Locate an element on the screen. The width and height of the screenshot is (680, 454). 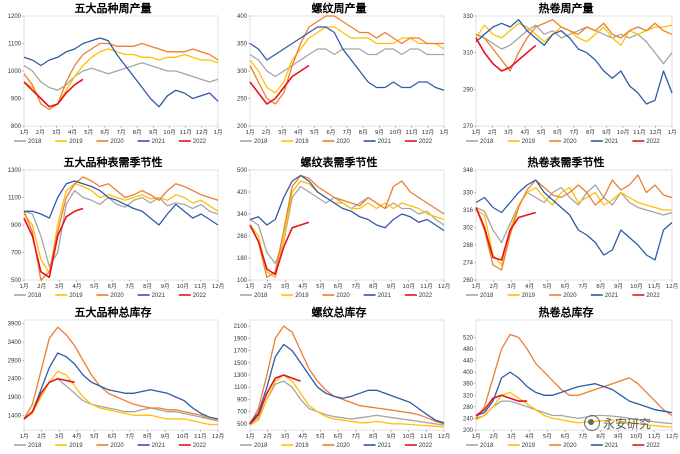
y-tick-label: 480 is located at coordinates (468, 350).